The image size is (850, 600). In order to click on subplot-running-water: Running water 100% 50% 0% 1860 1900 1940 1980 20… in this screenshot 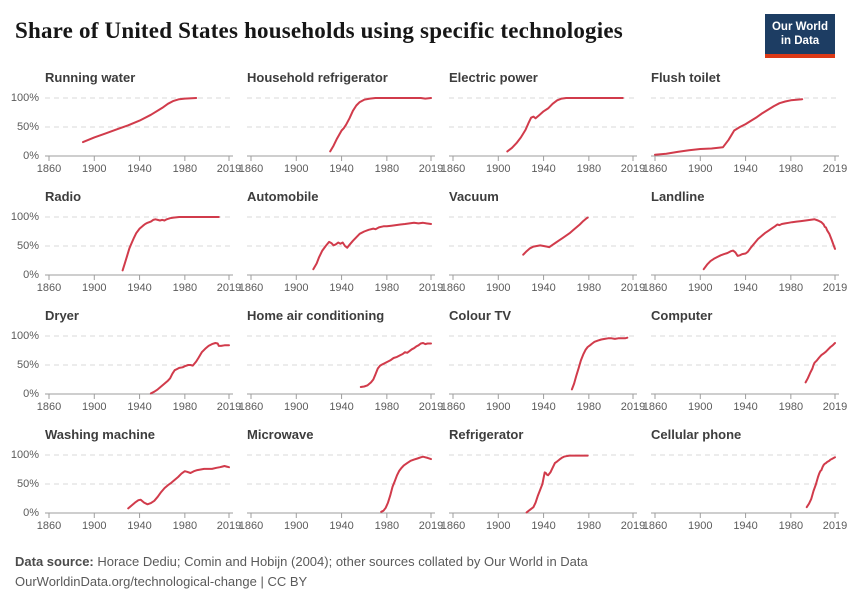, I will do `click(126, 123)`.